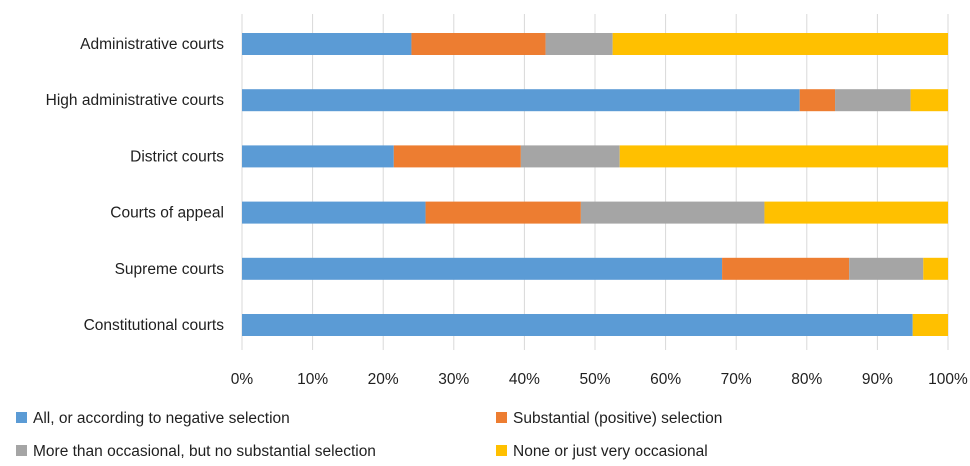 This screenshot has width=970, height=466. Describe the element at coordinates (617, 418) in the screenshot. I see `legend-label: Substantial (positive) selection` at that location.